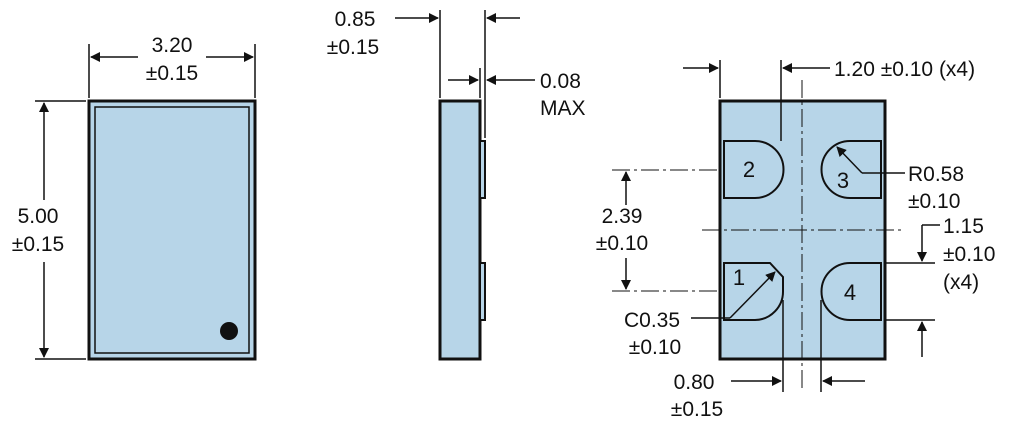 The image size is (1013, 421). What do you see at coordinates (652, 320) in the screenshot?
I see `chamfer-value: C0.35` at bounding box center [652, 320].